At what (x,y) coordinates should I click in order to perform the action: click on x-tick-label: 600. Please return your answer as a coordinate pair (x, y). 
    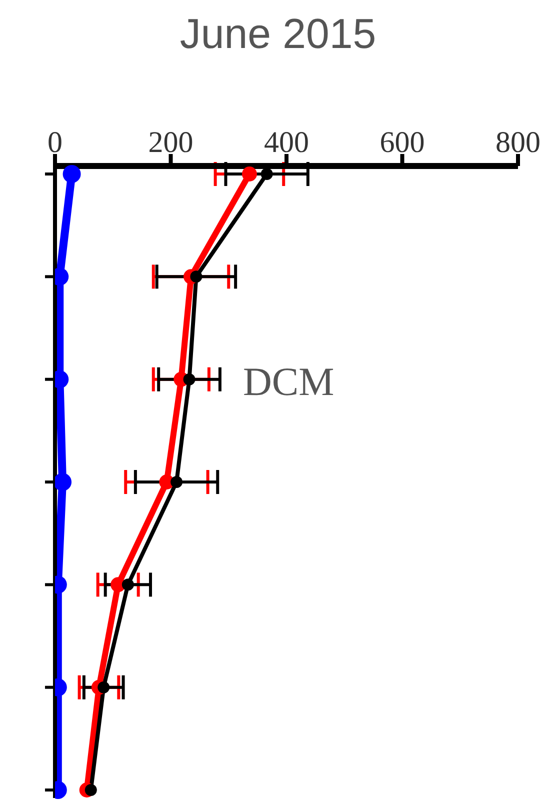
    Looking at the image, I should click on (402, 142).